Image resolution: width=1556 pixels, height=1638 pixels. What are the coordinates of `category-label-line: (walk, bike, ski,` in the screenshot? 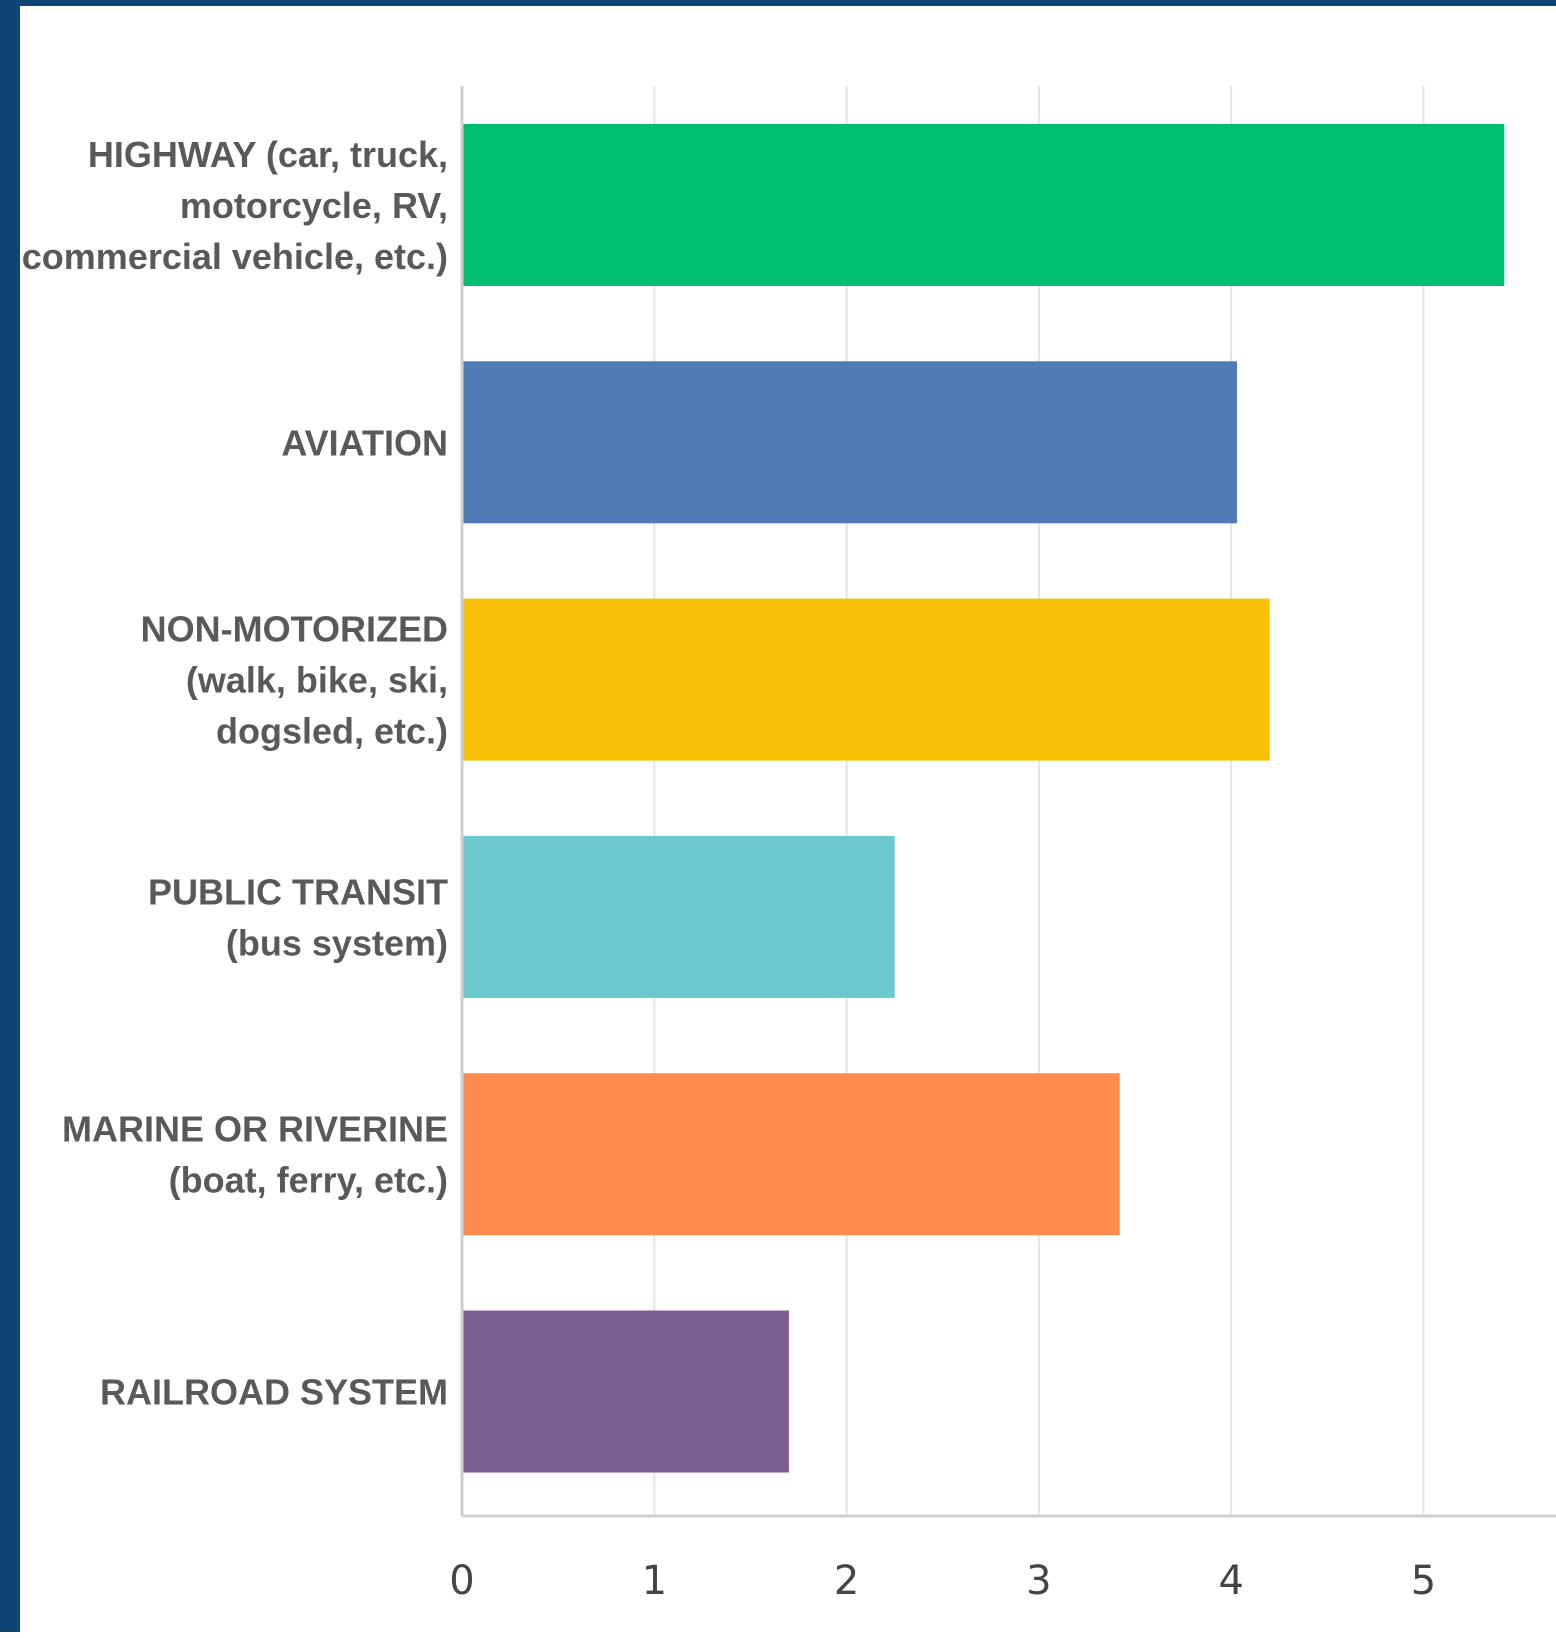 It's located at (317, 680).